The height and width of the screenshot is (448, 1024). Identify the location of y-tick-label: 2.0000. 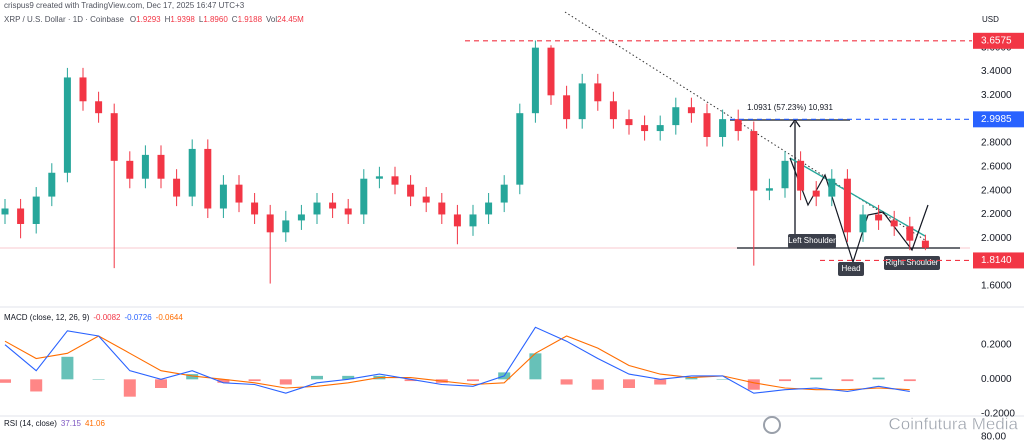
(996, 238).